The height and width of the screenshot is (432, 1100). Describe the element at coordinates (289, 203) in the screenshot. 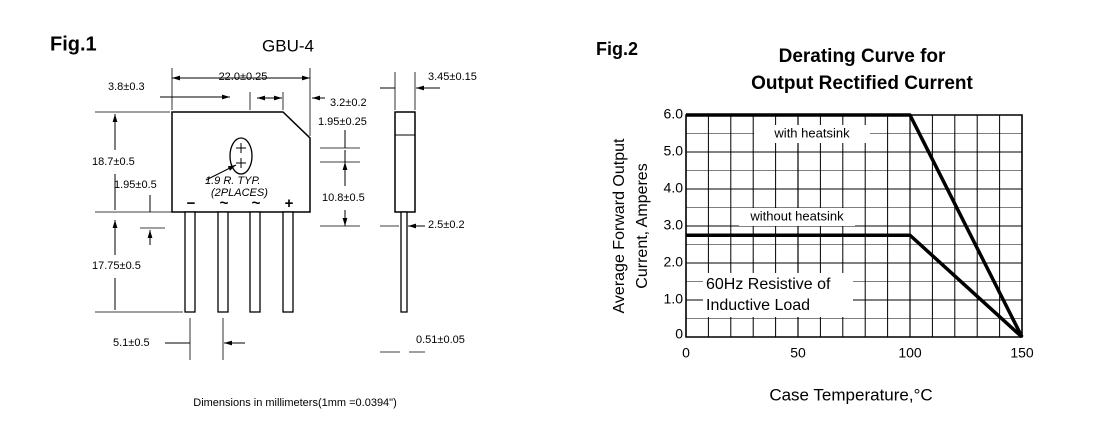

I see `pin-symbol: +` at that location.